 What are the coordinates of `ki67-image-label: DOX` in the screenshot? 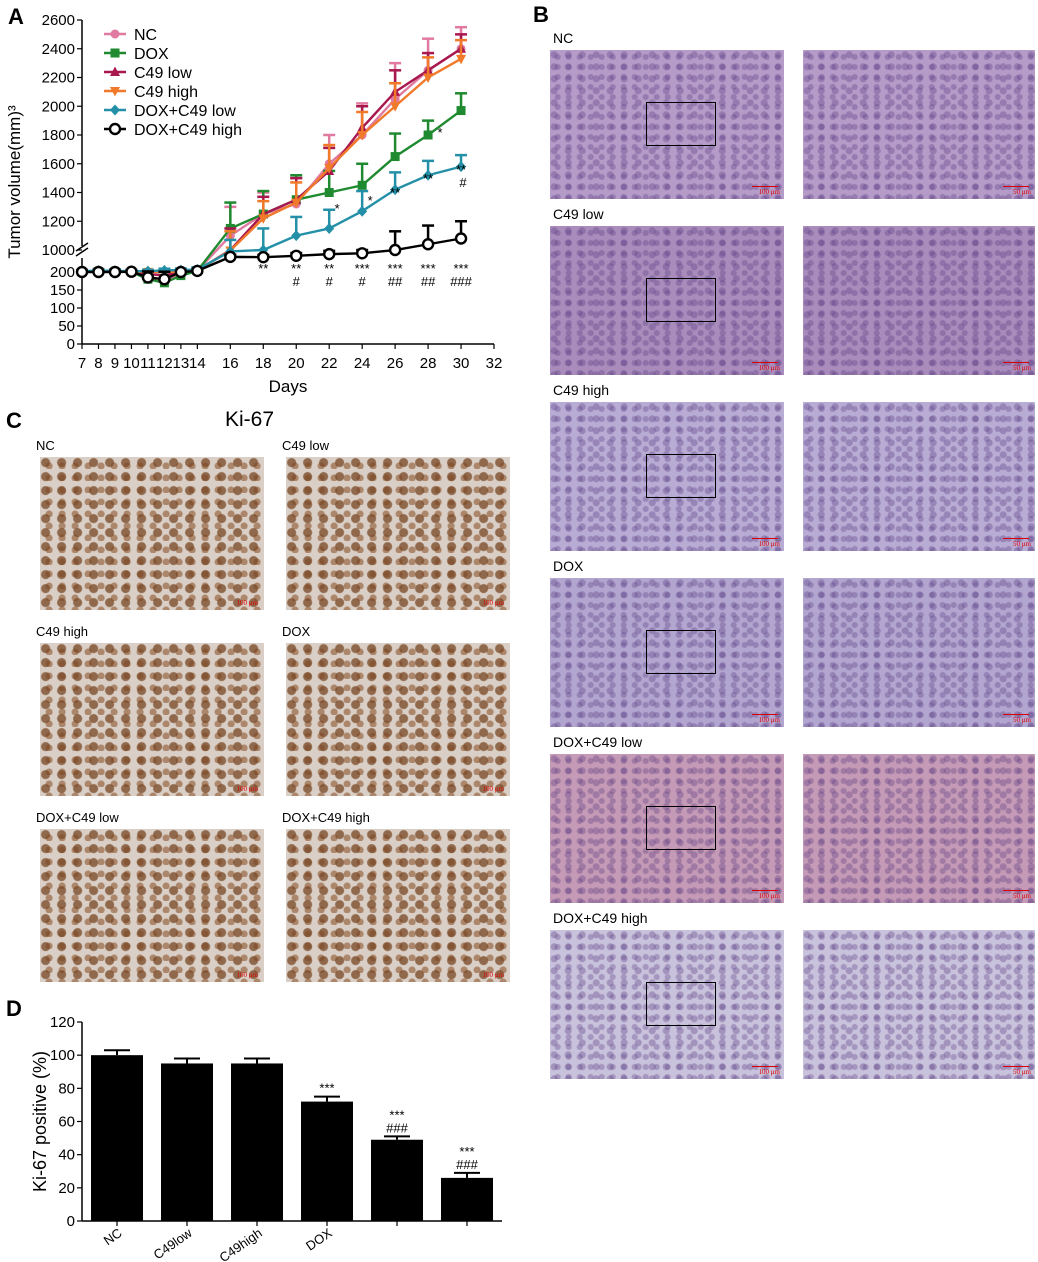 It's located at (296, 631).